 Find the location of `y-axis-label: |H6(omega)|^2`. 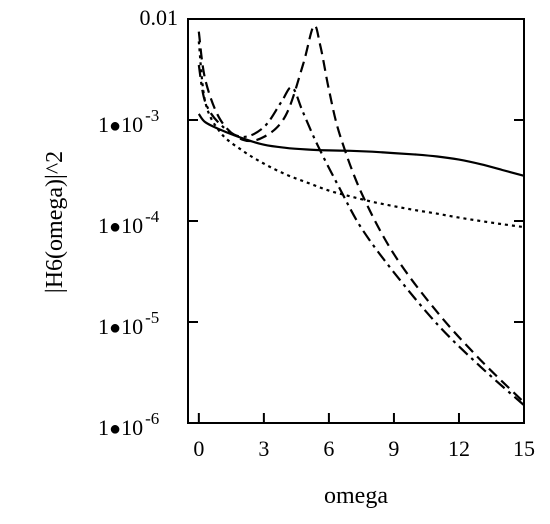

y-axis-label: |H6(omega)|^2 is located at coordinates (55, 222).